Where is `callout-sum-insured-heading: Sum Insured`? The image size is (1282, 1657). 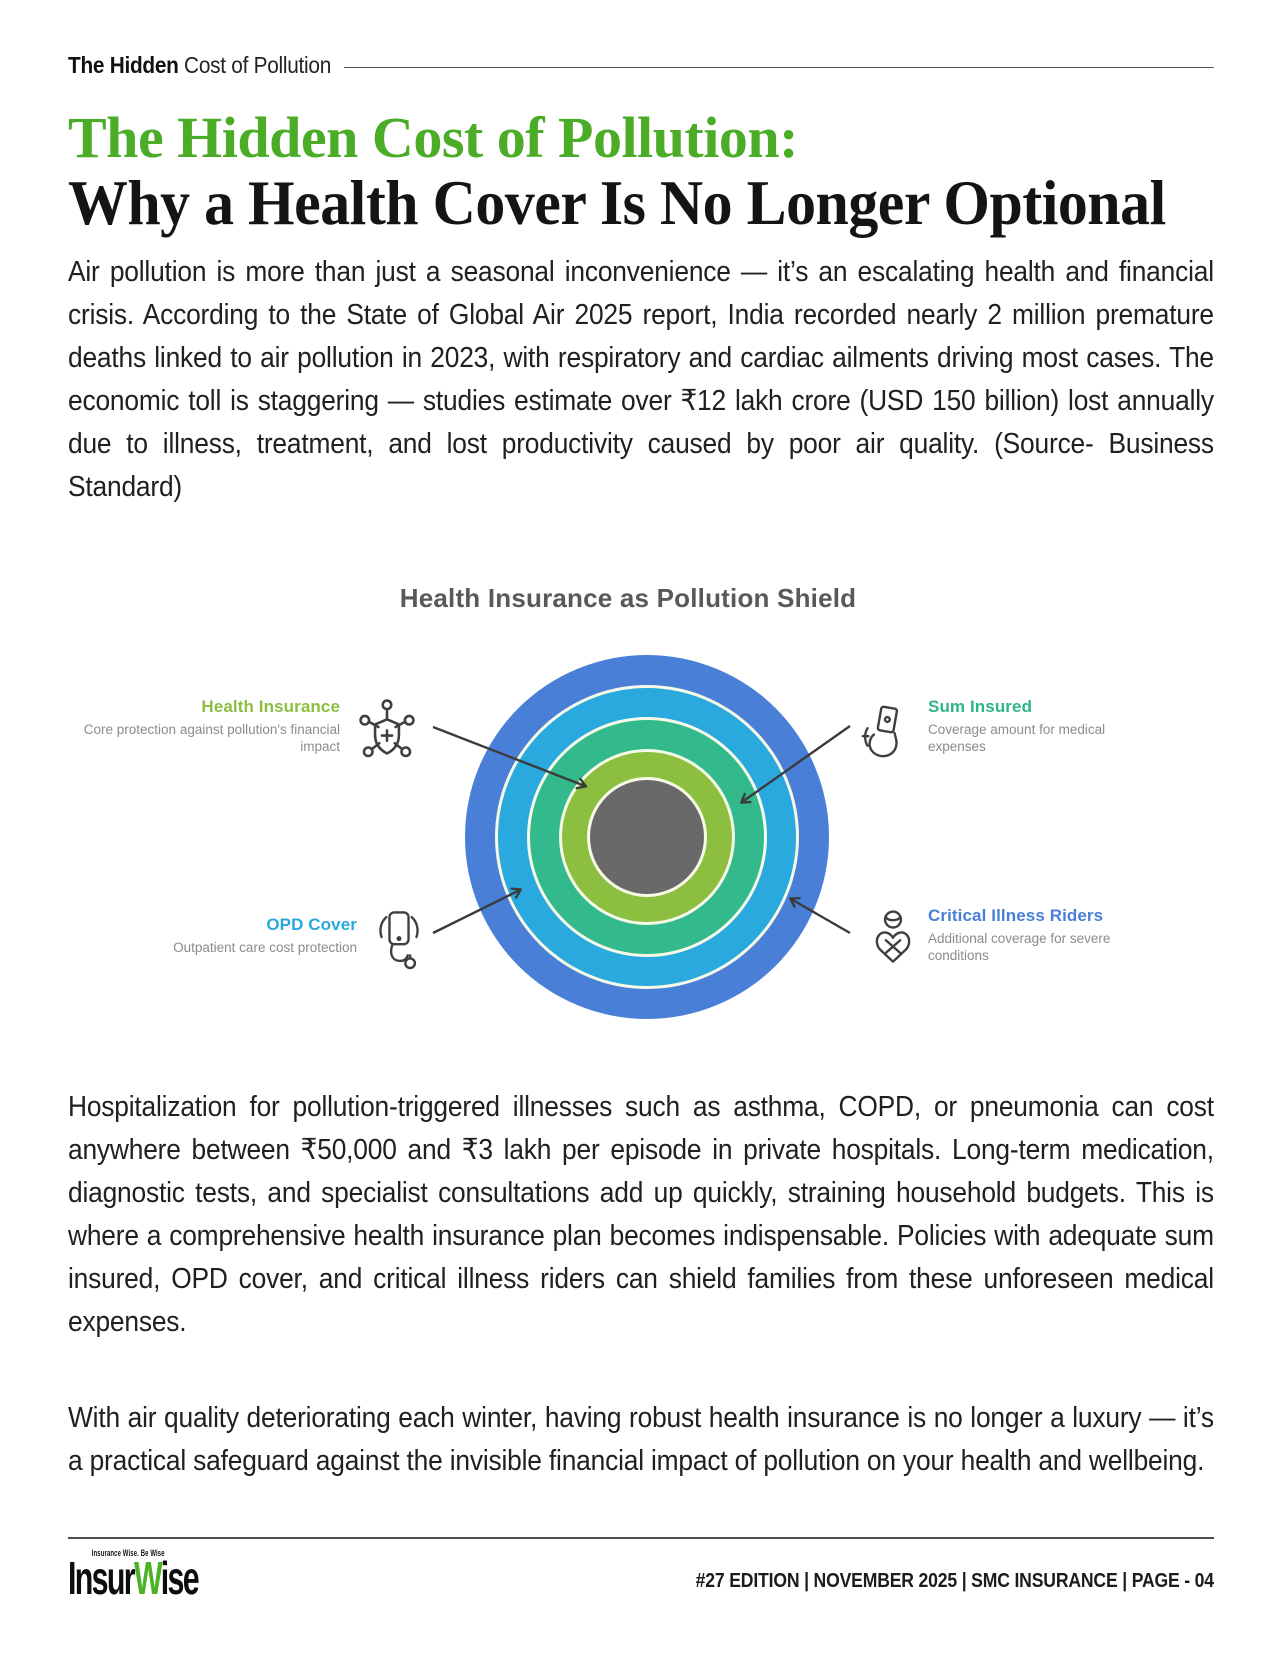 callout-sum-insured-heading: Sum Insured is located at coordinates (980, 706).